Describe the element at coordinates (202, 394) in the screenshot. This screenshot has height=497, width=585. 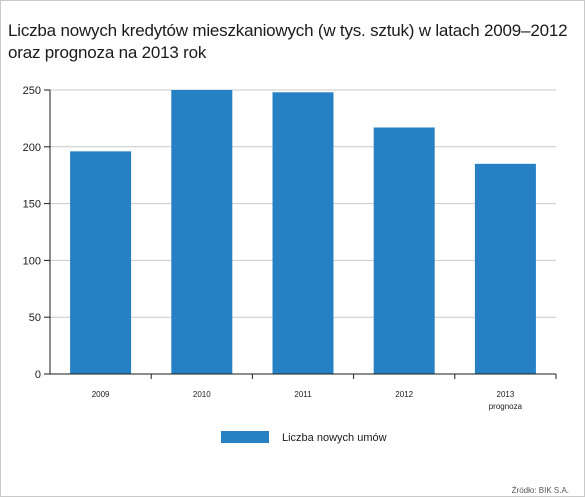
I see `x-tick-label: 2010` at that location.